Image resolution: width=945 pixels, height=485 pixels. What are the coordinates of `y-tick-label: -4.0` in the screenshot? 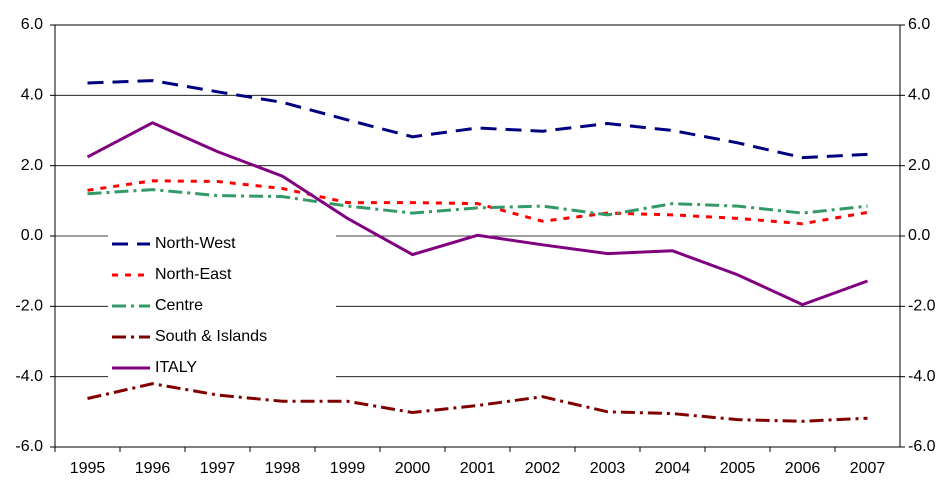 It's located at (29, 376).